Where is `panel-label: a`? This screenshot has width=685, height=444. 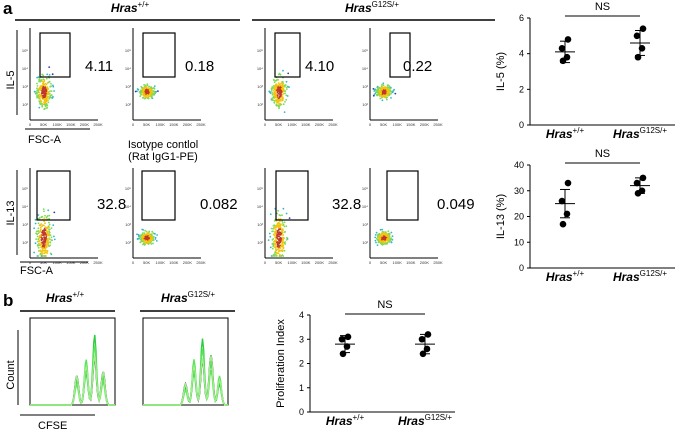
panel-label: a is located at coordinates (8, 9).